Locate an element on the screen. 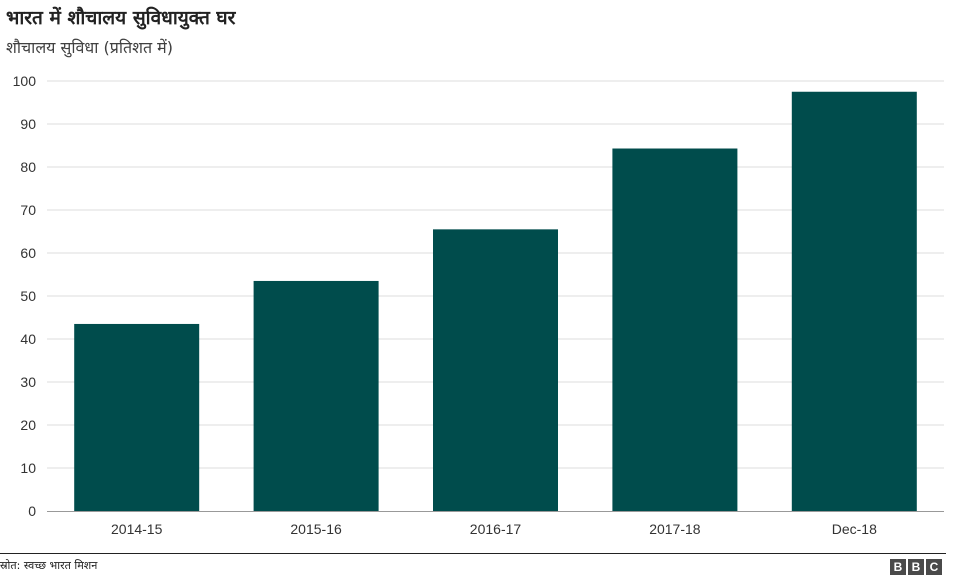  source-note: स्रोत: स्वच्छ भारत मिशन is located at coordinates (49, 565).